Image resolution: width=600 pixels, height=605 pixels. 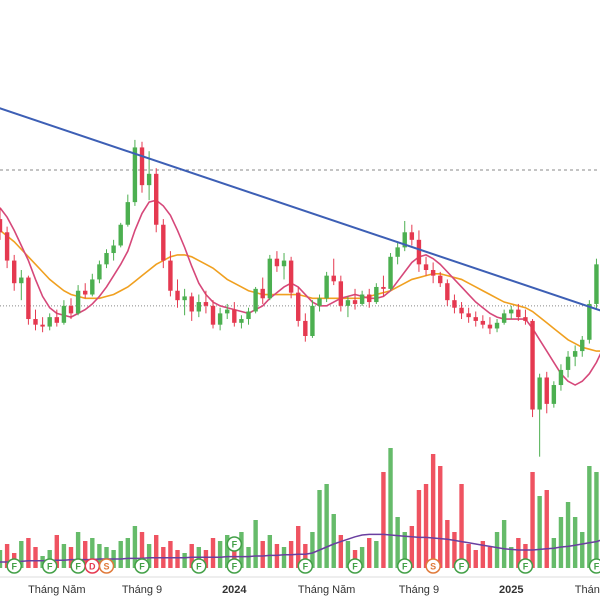 What do you see at coordinates (303, 555) in the screenshot?
I see `event-markers: F F F D S F F F F F F S F F FF` at bounding box center [303, 555].